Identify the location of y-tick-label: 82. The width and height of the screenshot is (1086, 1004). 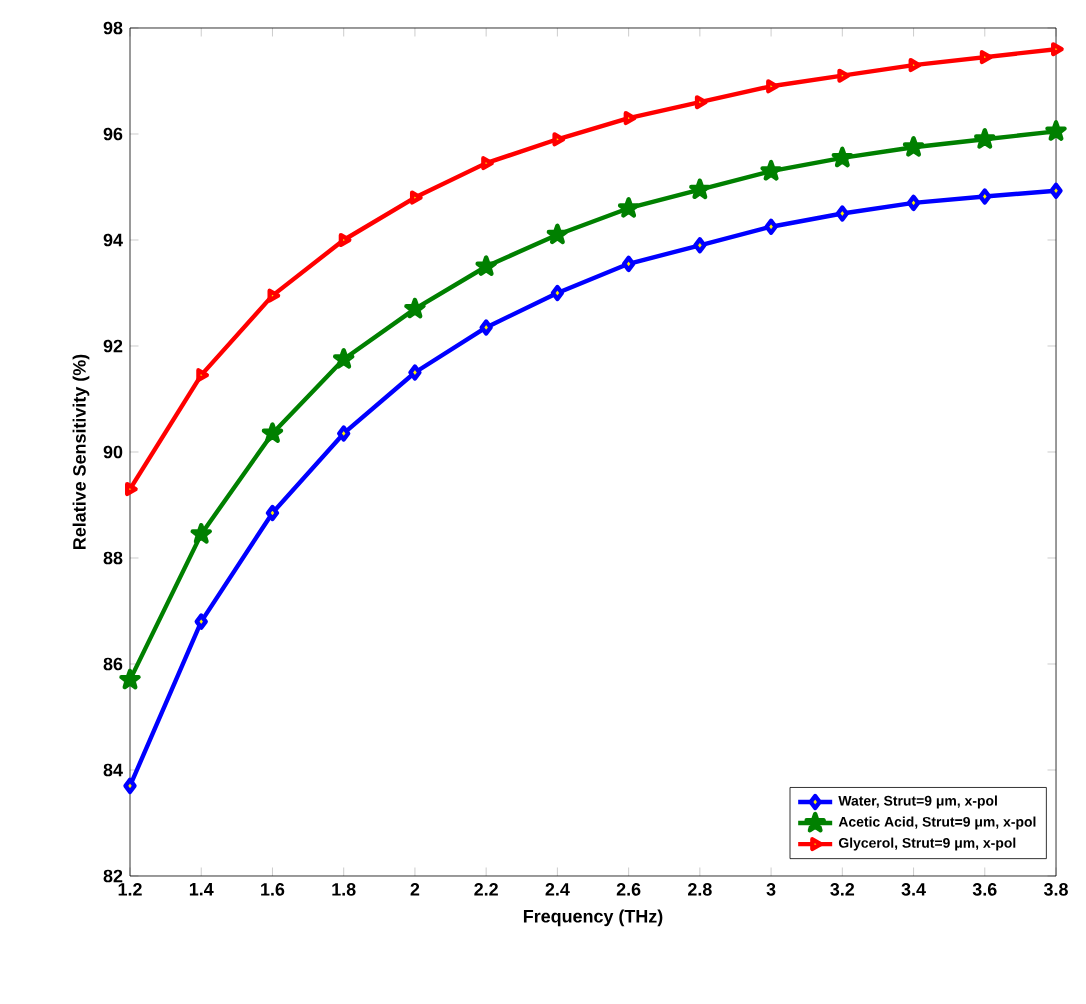
(113, 876).